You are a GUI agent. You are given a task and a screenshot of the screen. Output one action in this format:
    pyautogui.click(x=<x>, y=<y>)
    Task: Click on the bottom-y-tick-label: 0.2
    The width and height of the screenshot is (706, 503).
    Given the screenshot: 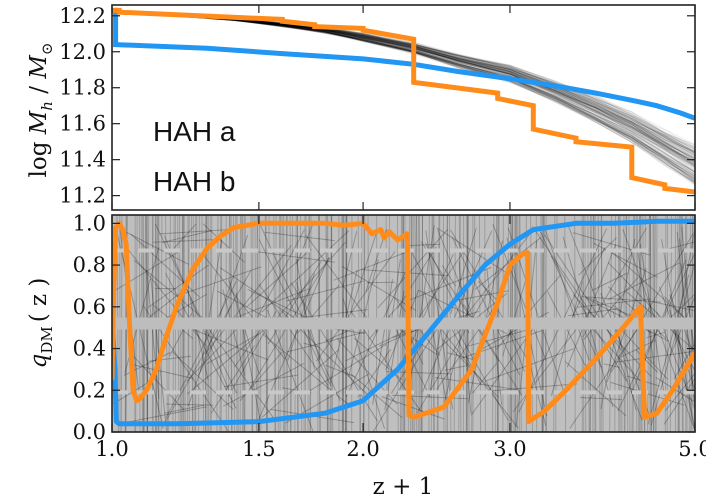 What is the action you would take?
    pyautogui.click(x=89, y=390)
    